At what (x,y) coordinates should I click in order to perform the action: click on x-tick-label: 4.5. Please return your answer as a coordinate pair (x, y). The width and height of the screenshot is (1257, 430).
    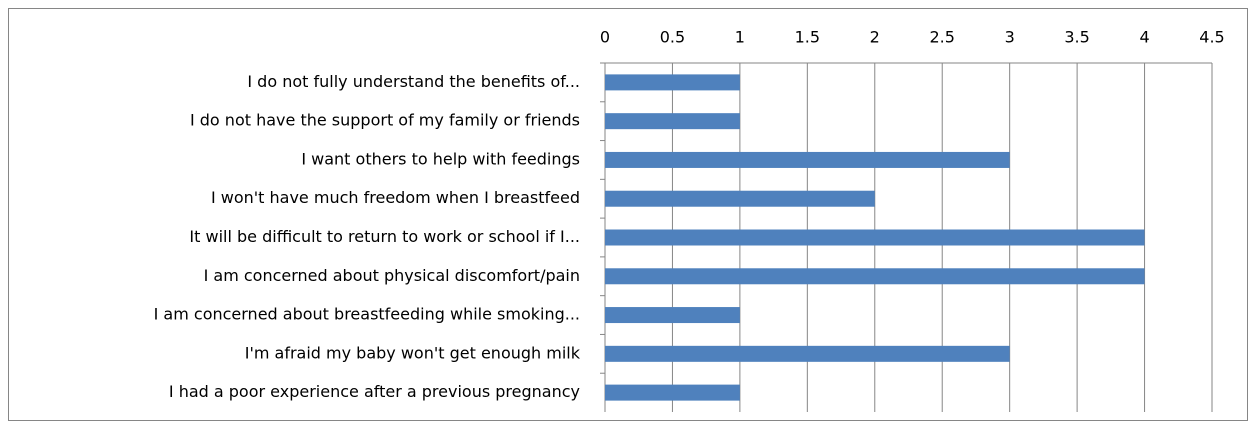
    Looking at the image, I should click on (1211, 37).